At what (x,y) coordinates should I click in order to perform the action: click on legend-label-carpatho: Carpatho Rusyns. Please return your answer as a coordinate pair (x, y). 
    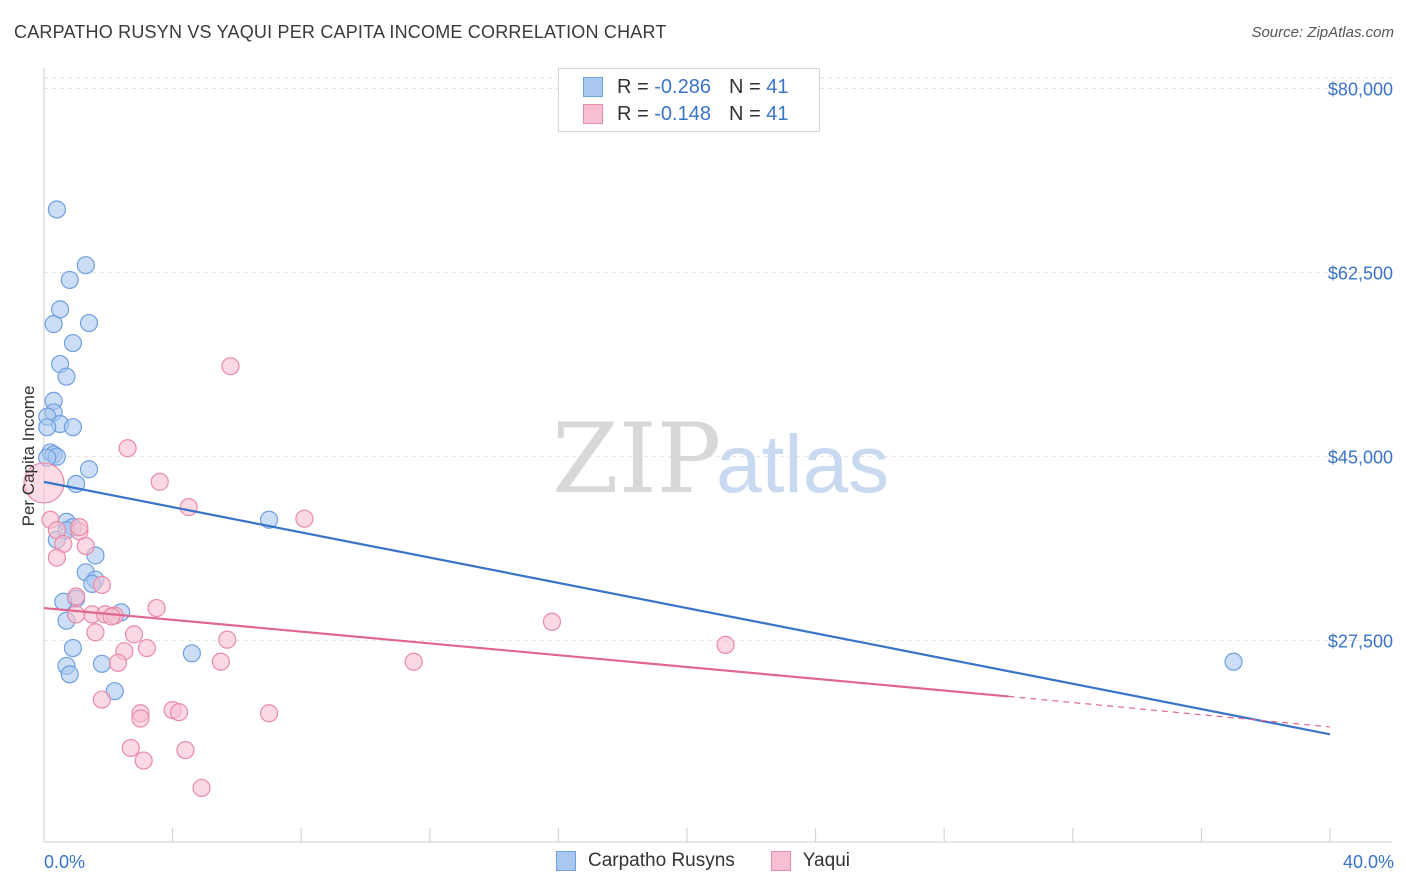
    Looking at the image, I should click on (661, 860).